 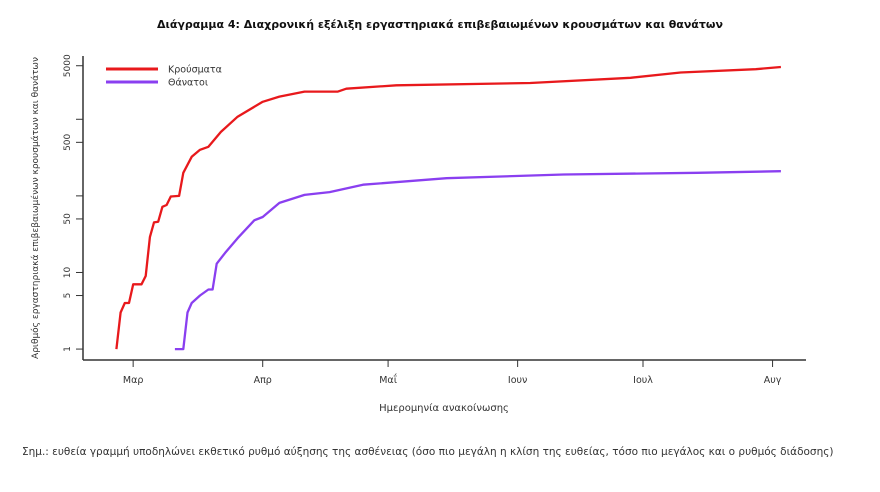 What do you see at coordinates (68, 219) in the screenshot?
I see `y-tick-label: 50` at bounding box center [68, 219].